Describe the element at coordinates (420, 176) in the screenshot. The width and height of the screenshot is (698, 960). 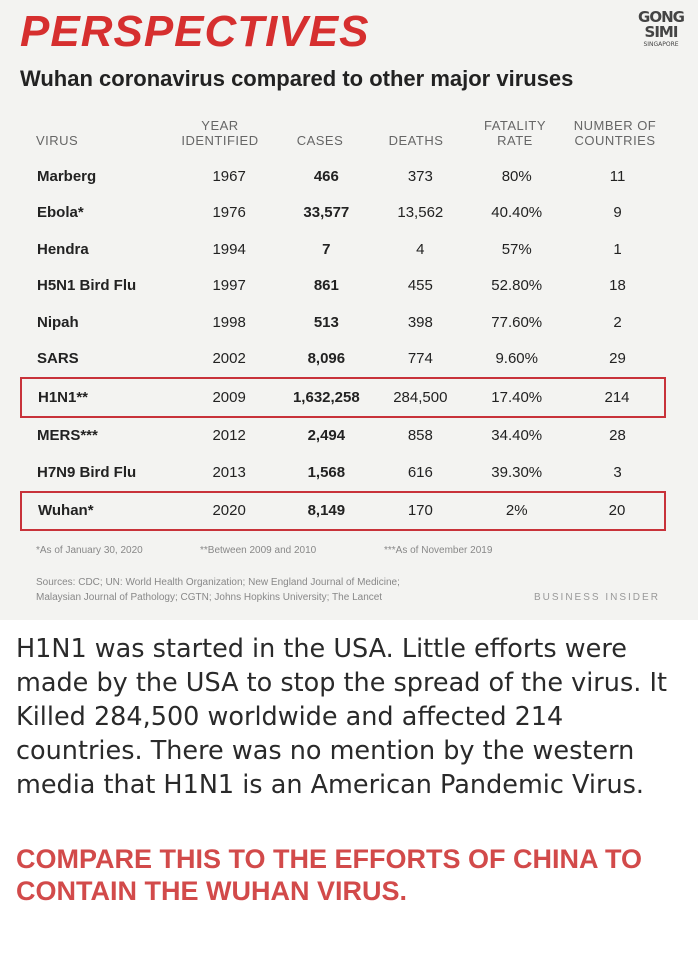
I see `deaths-cell: 373` at that location.